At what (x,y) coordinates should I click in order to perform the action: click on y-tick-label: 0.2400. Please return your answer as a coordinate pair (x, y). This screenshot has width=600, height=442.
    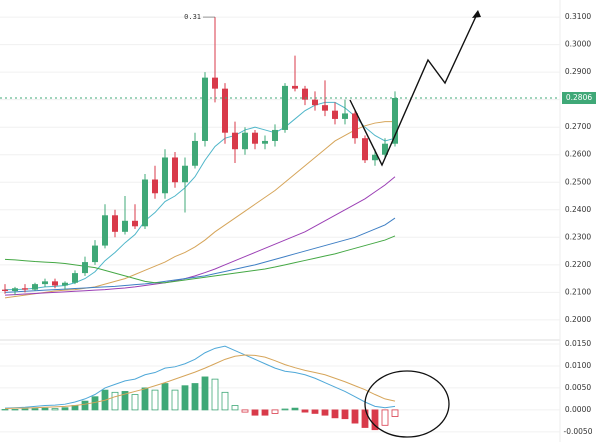
    Looking at the image, I should click on (578, 209).